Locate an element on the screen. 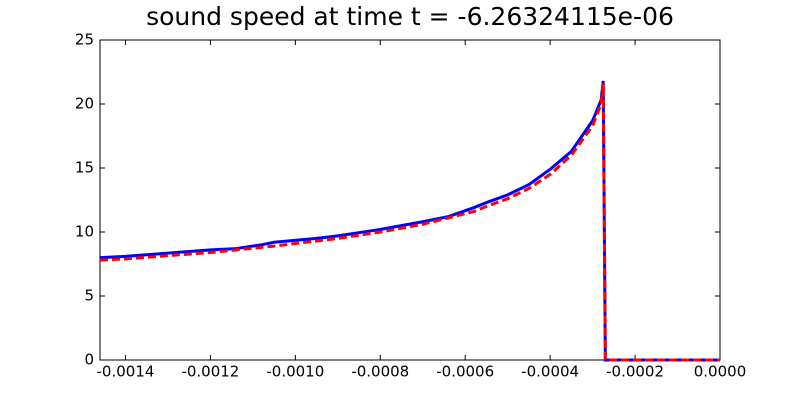 This screenshot has width=800, height=400. x-tick-label: 0.0000 is located at coordinates (720, 372).